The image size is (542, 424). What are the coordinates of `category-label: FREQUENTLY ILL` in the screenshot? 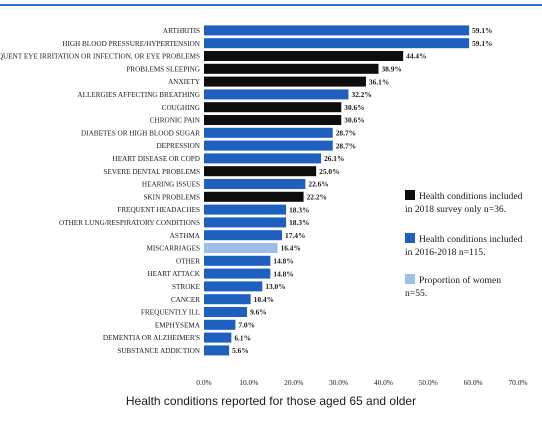 It's located at (170, 313).